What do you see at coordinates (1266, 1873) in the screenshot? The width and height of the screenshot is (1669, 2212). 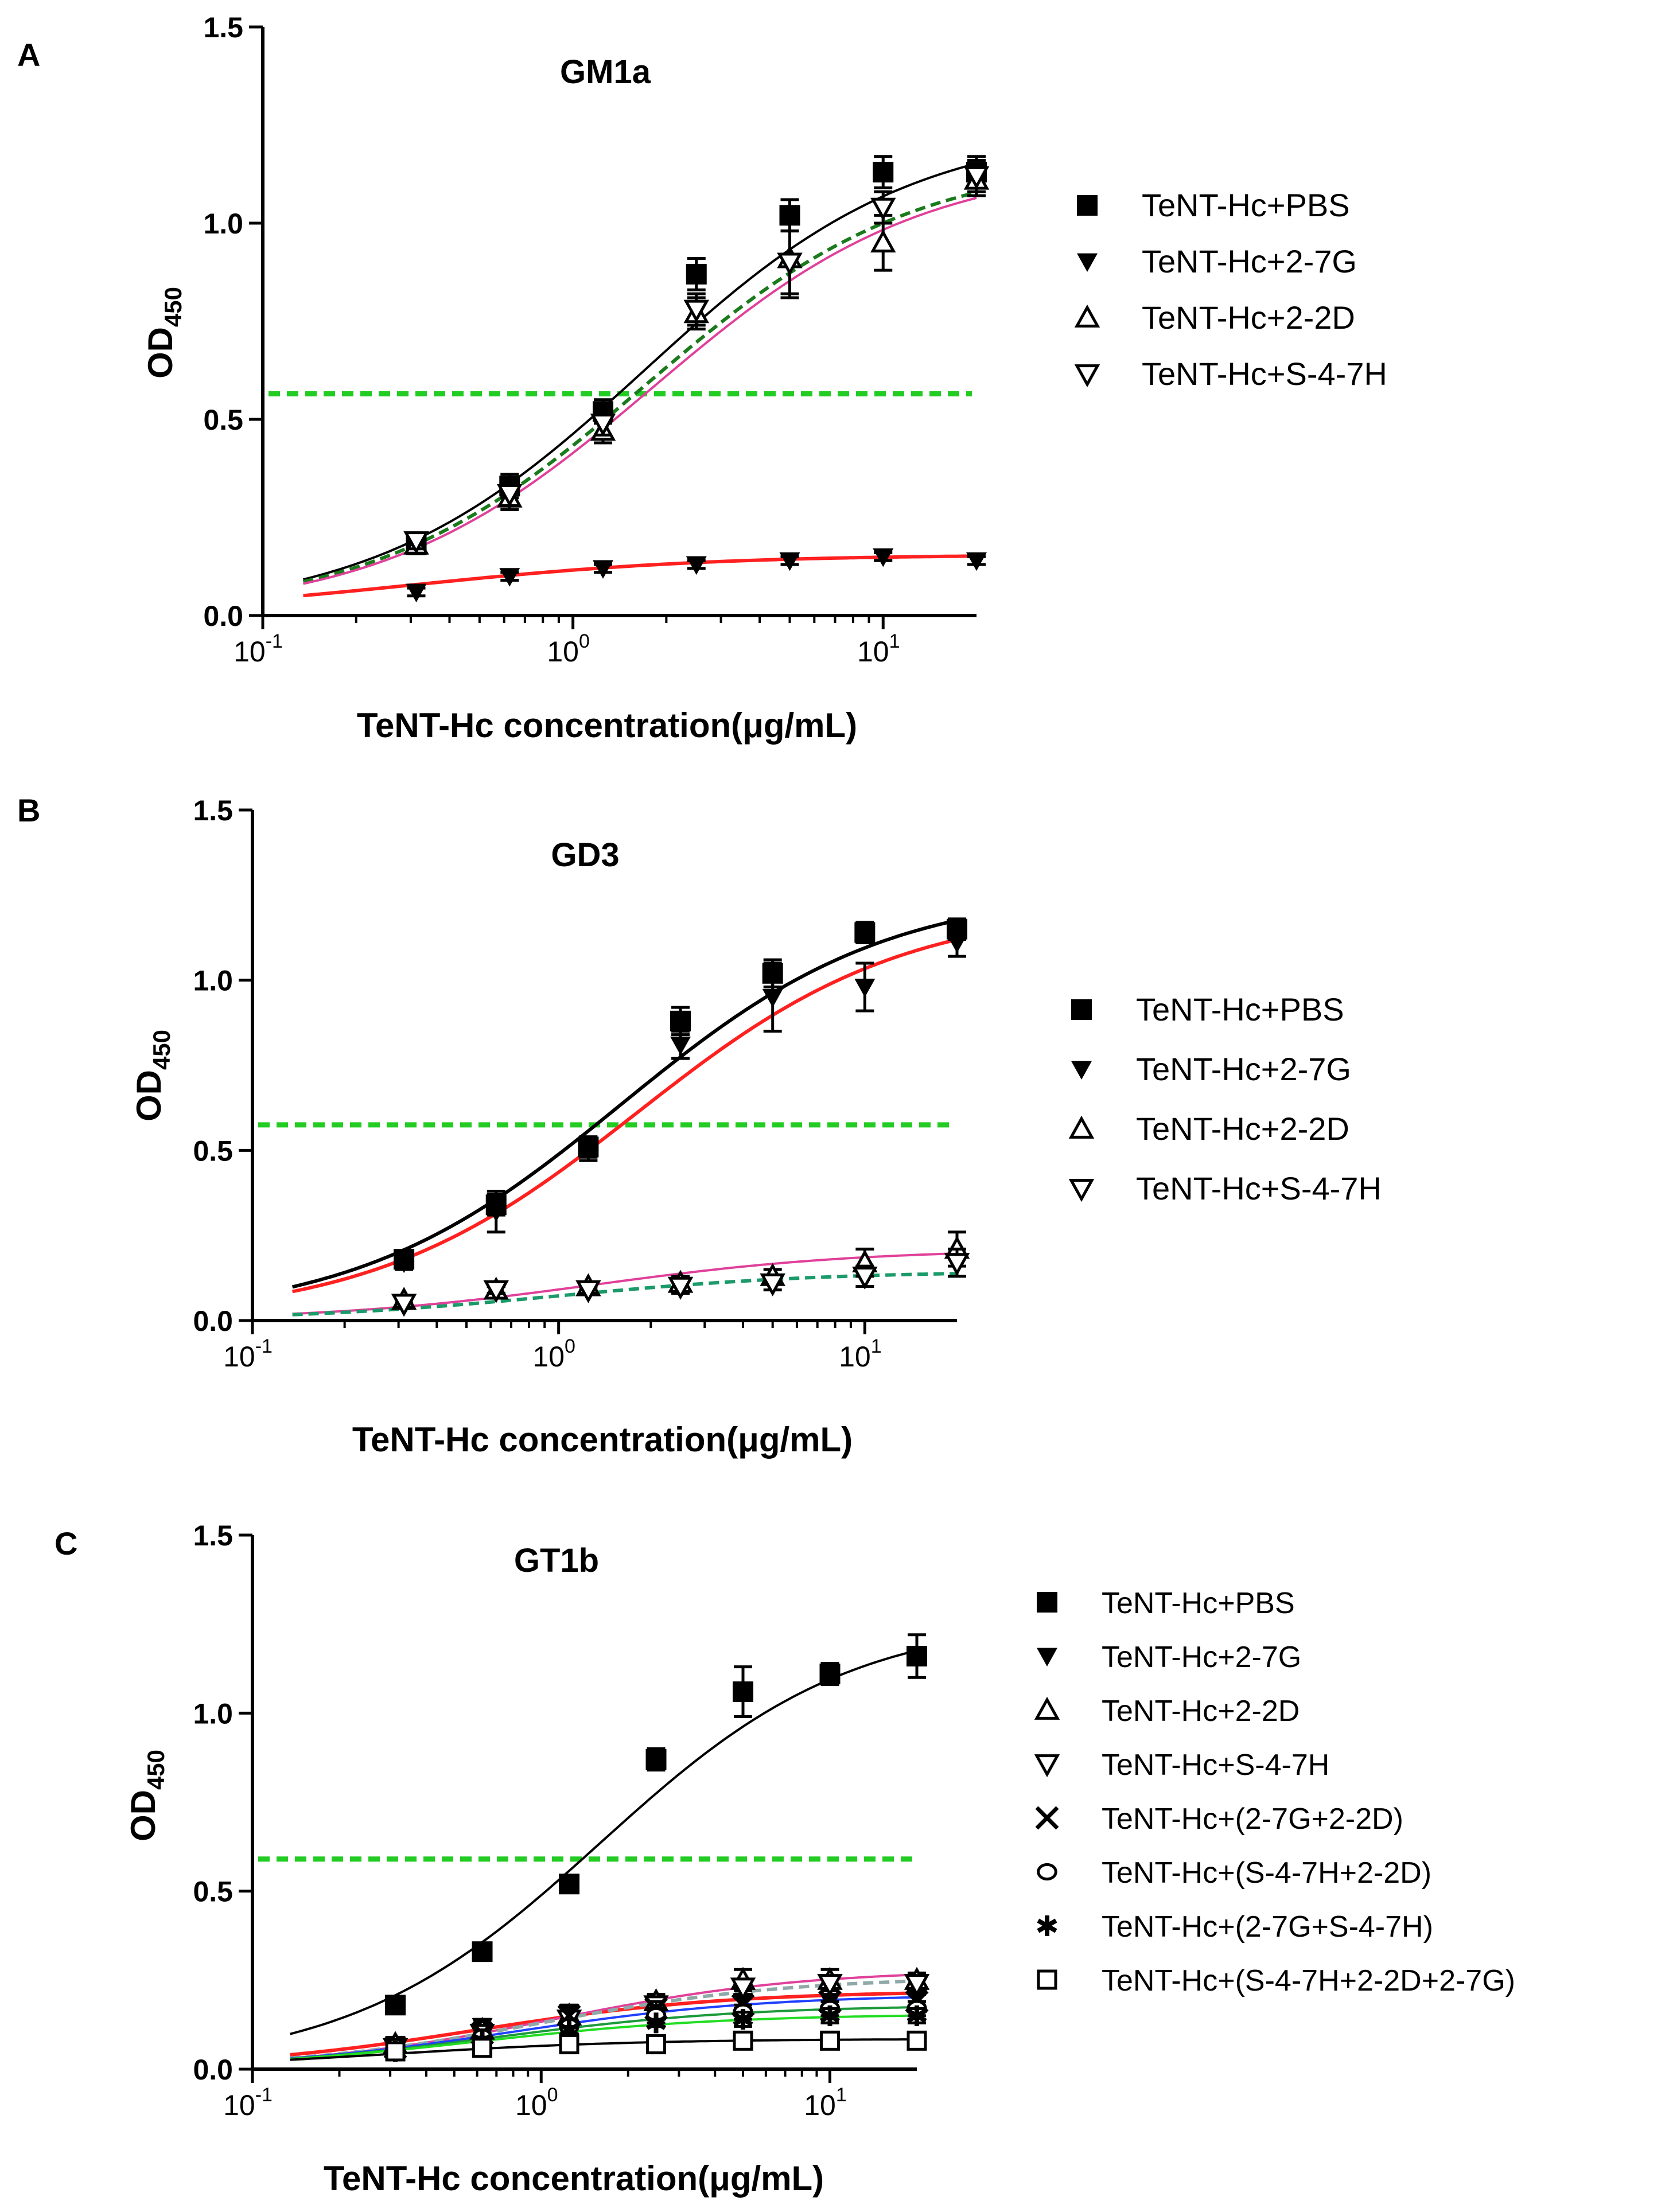 I see `legend-label: TeNT-Hc+(S-4-7H+2-2D)` at bounding box center [1266, 1873].